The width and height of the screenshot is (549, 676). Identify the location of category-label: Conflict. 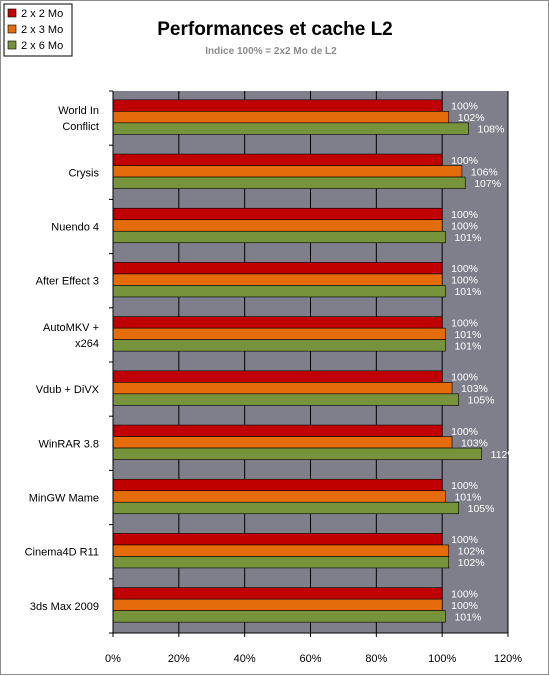
(80, 127).